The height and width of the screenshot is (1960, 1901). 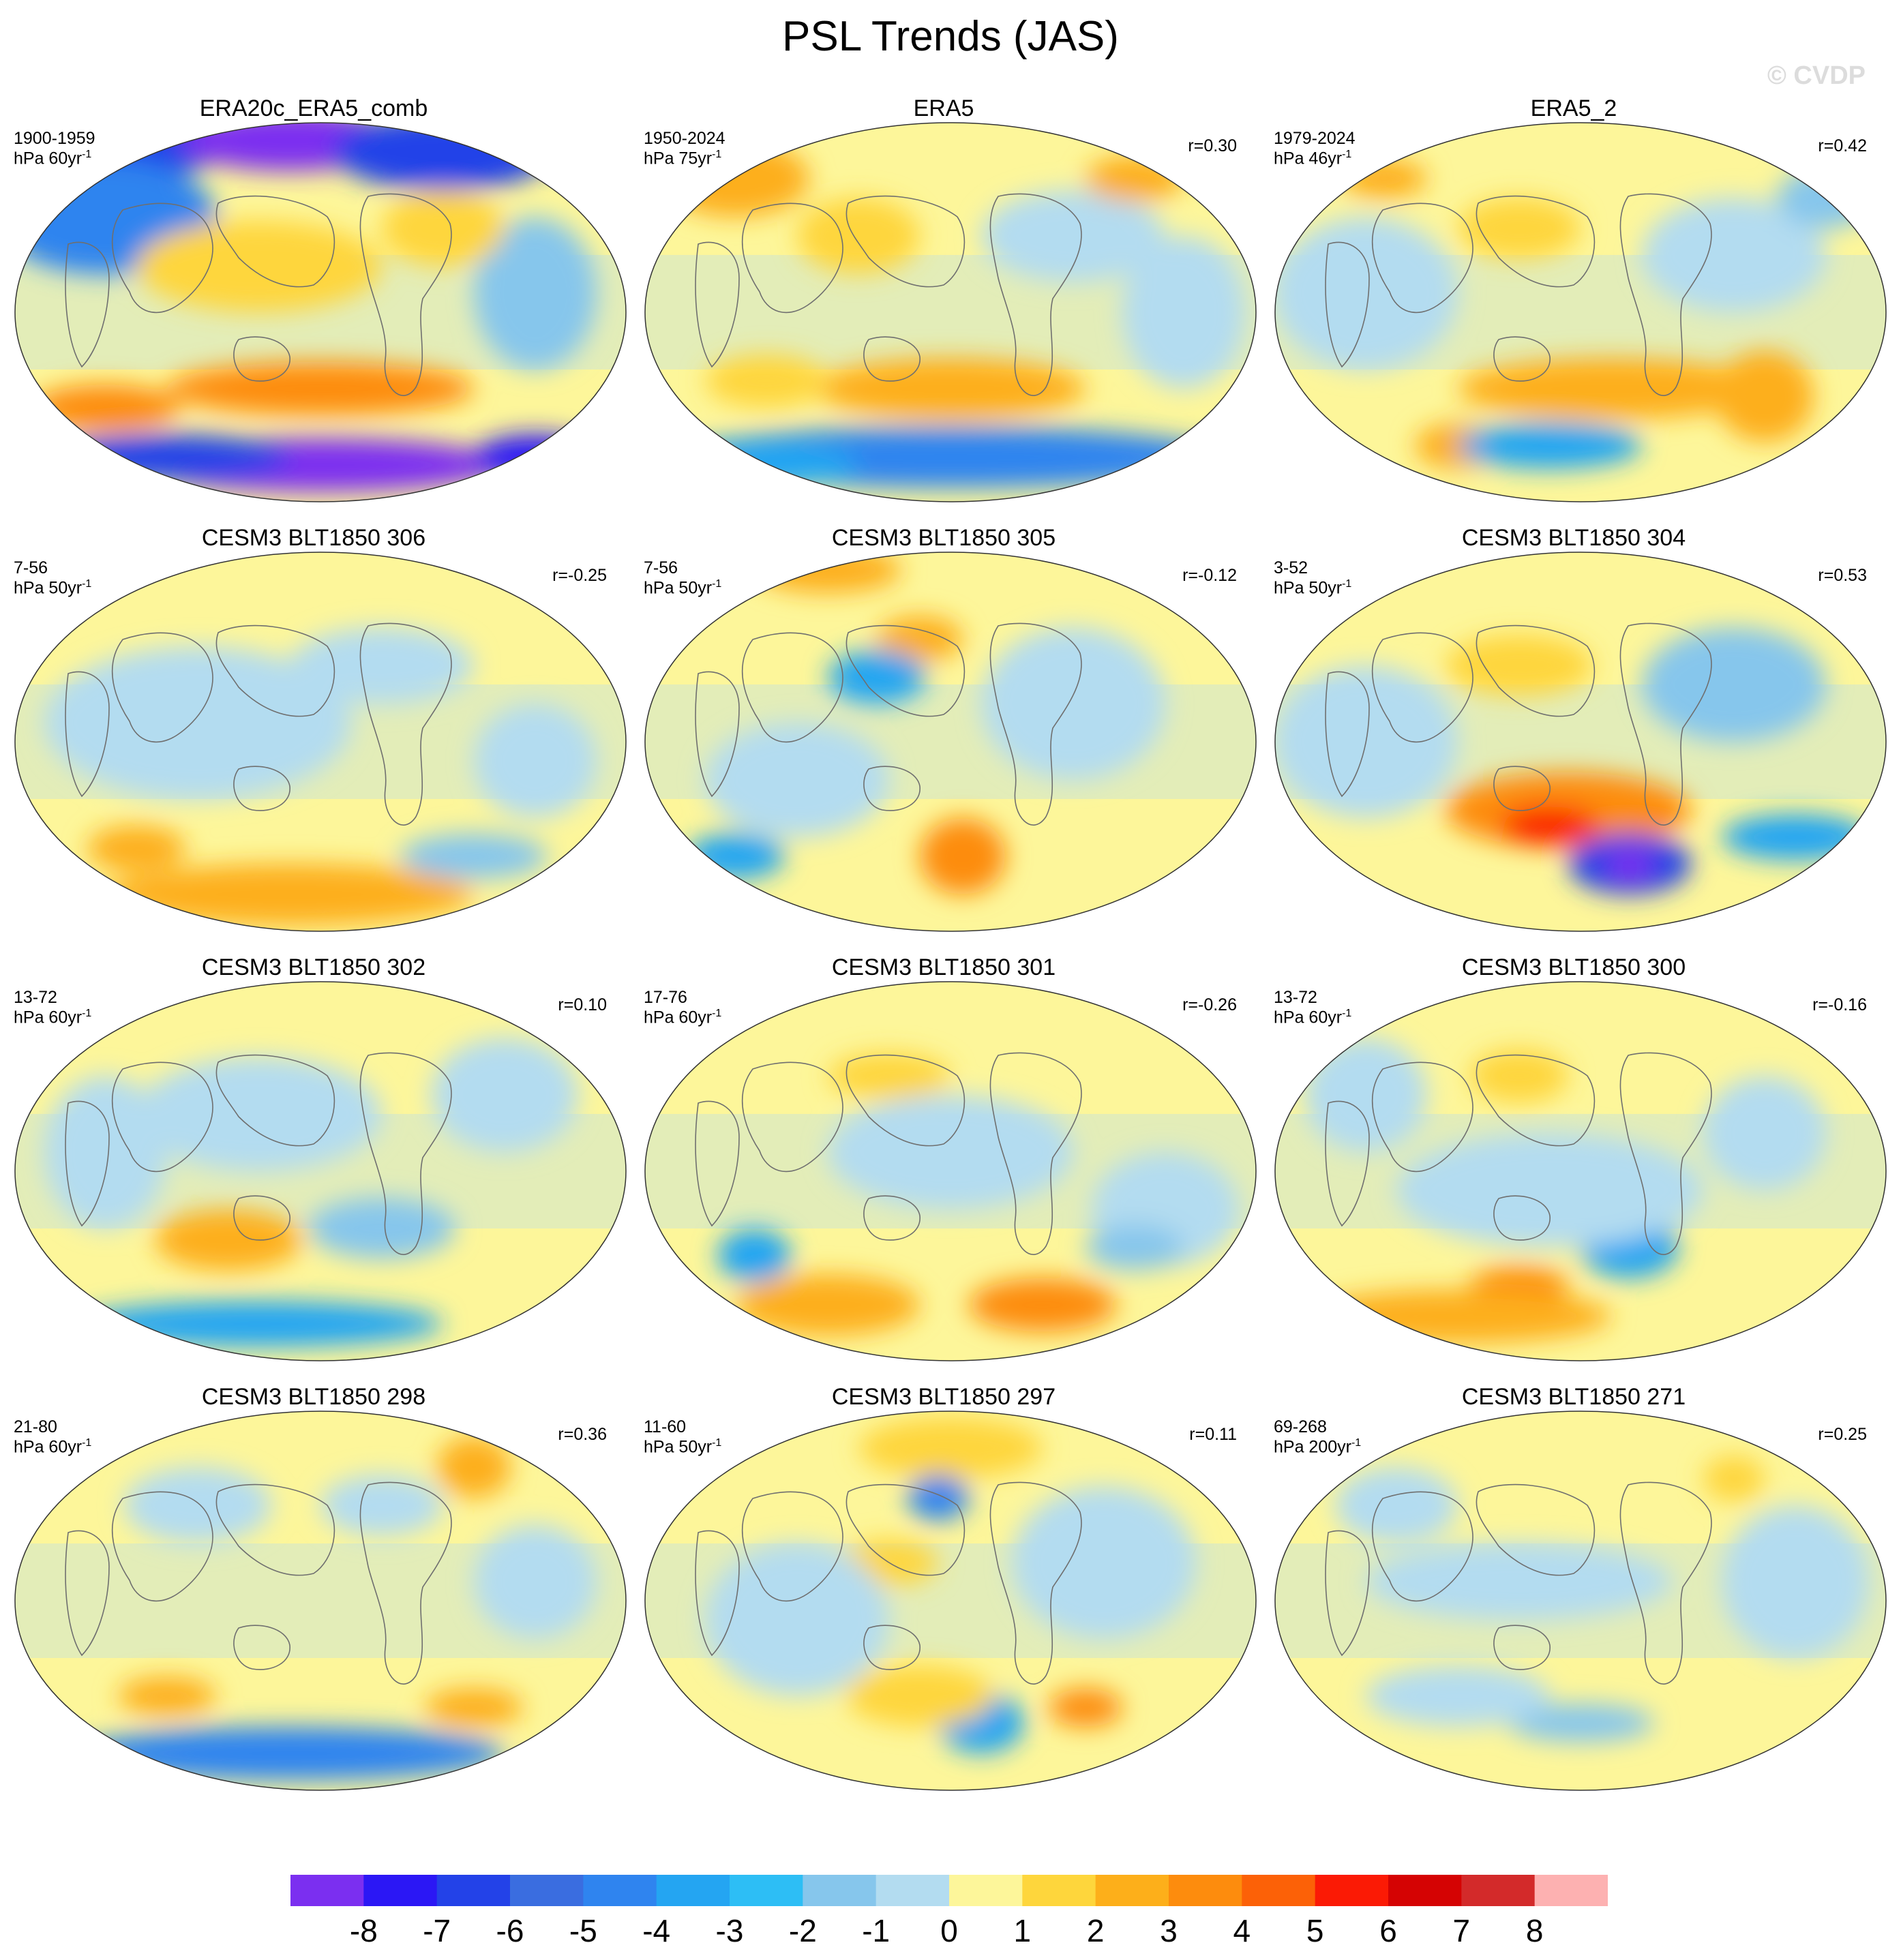 What do you see at coordinates (1315, 1930) in the screenshot?
I see `colorbar-tick-label: 5` at bounding box center [1315, 1930].